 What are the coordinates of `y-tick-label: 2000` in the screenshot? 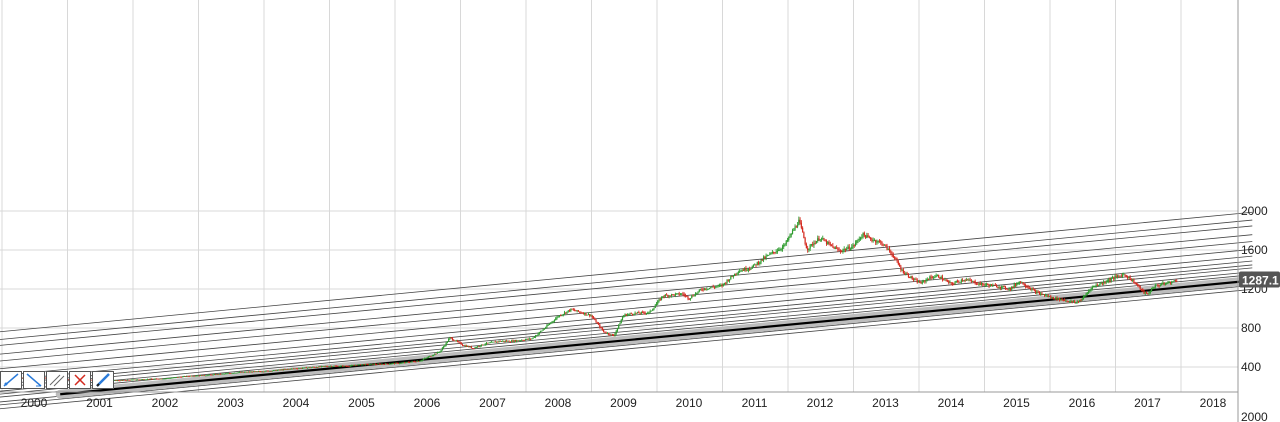 It's located at (1254, 211).